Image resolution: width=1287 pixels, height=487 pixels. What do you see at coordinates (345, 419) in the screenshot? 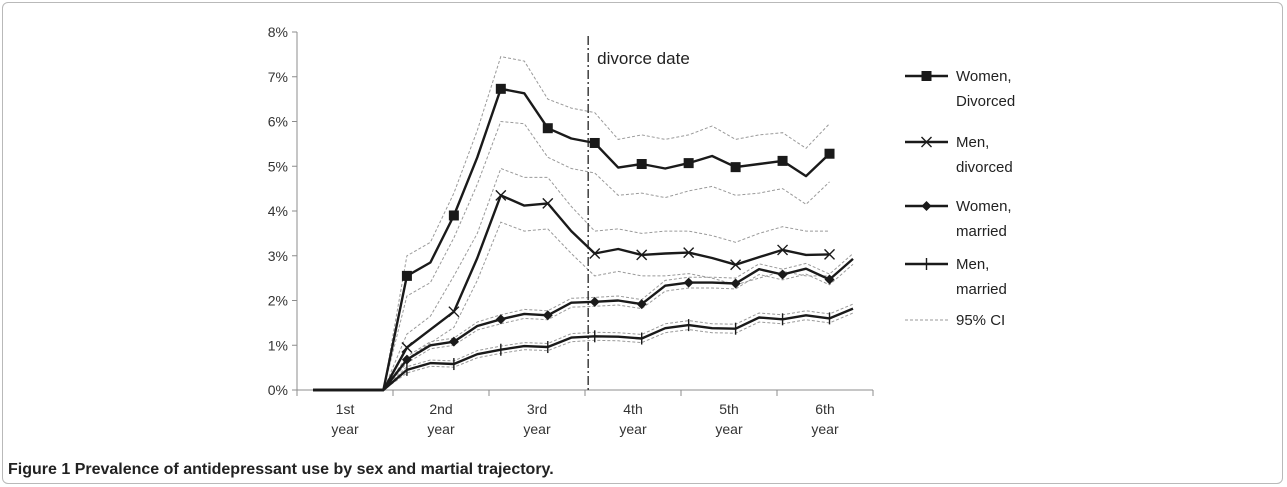
I see `x-tick-label: 1st year` at bounding box center [345, 419].